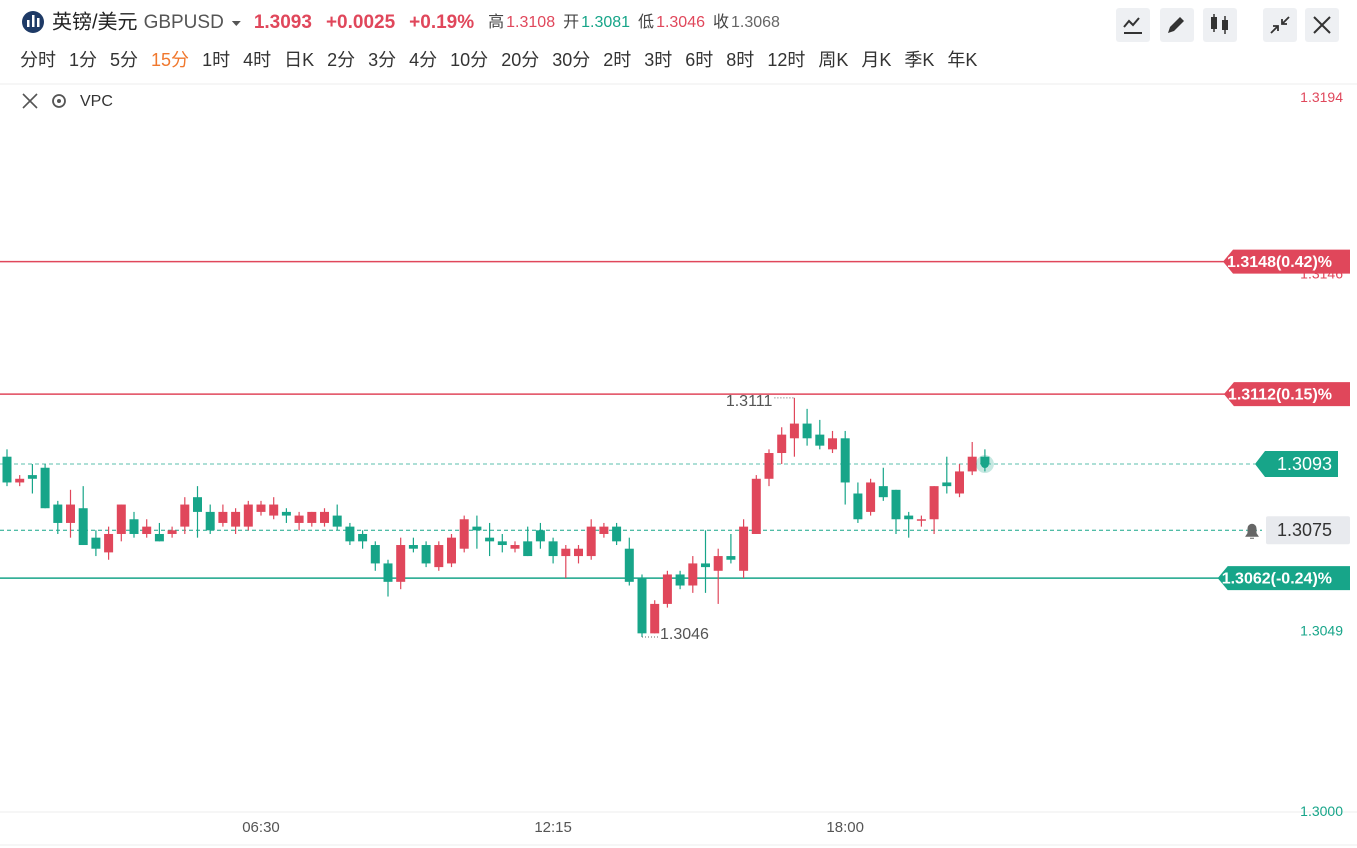 This screenshot has width=1357, height=848. I want to click on timeframe-tab: 月K, so click(876, 60).